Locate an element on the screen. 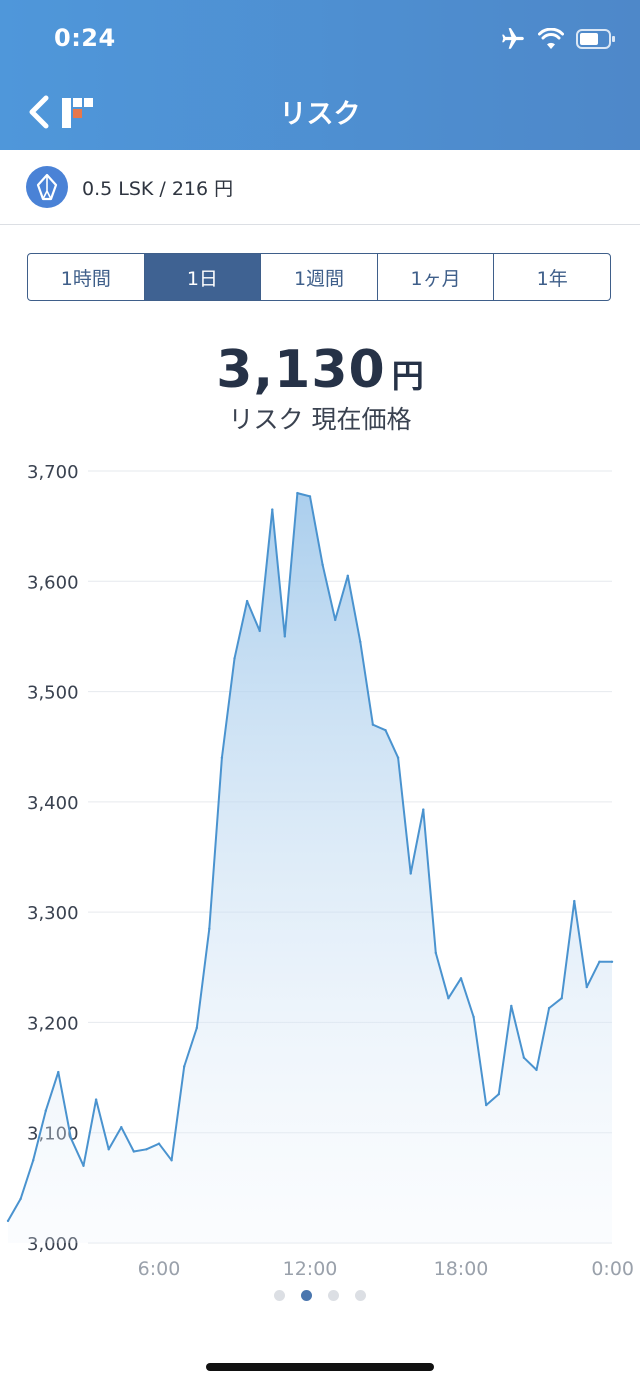 This screenshot has width=640, height=1386. price-label: リスク 現在価格 is located at coordinates (320, 419).